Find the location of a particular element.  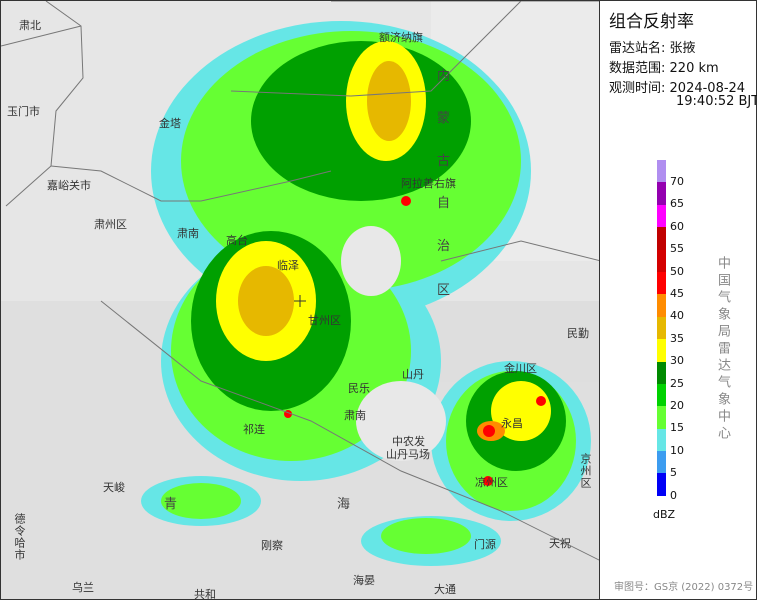

color-legend is located at coordinates (661, 328).